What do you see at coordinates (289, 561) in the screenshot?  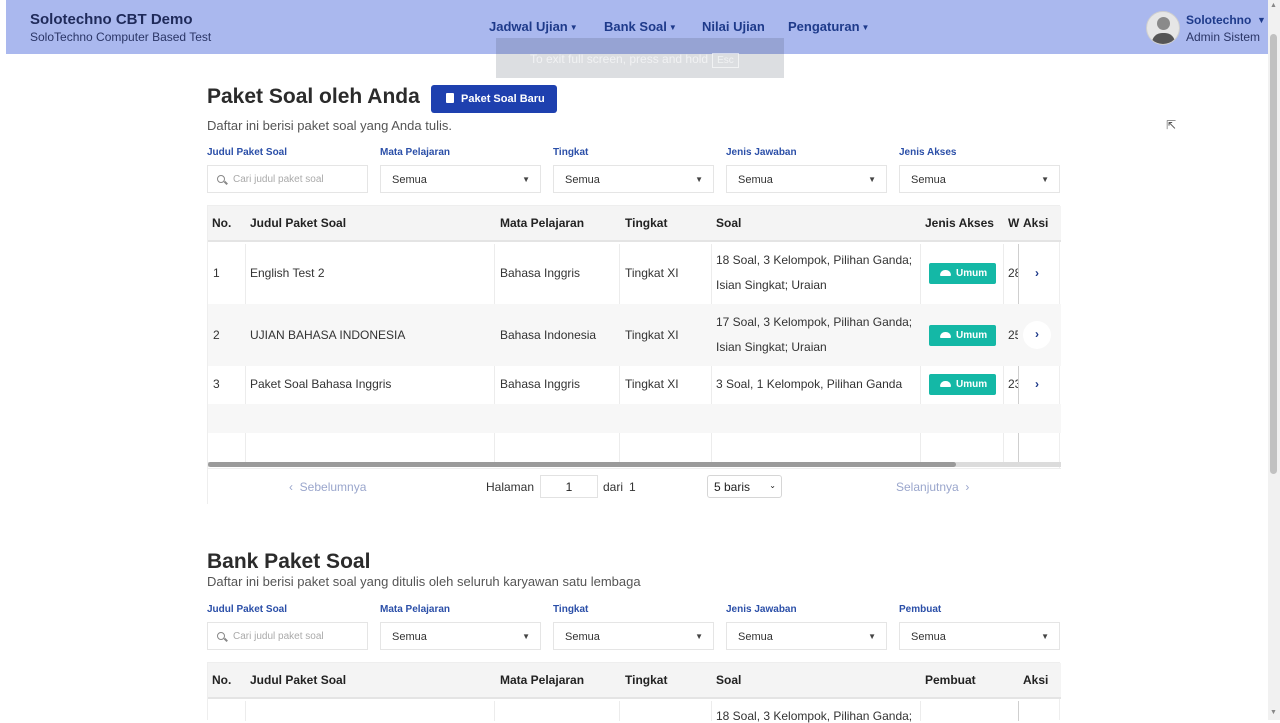 I see `section-title-bank-packages: Bank Paket Soal` at bounding box center [289, 561].